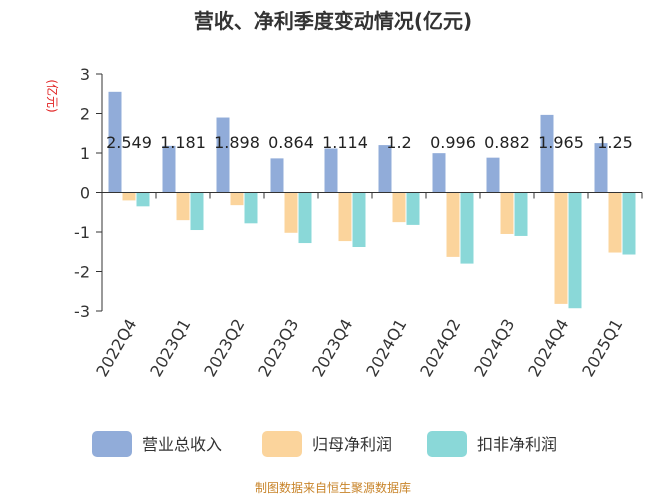  I want to click on data-label: 0.996, so click(453, 142).